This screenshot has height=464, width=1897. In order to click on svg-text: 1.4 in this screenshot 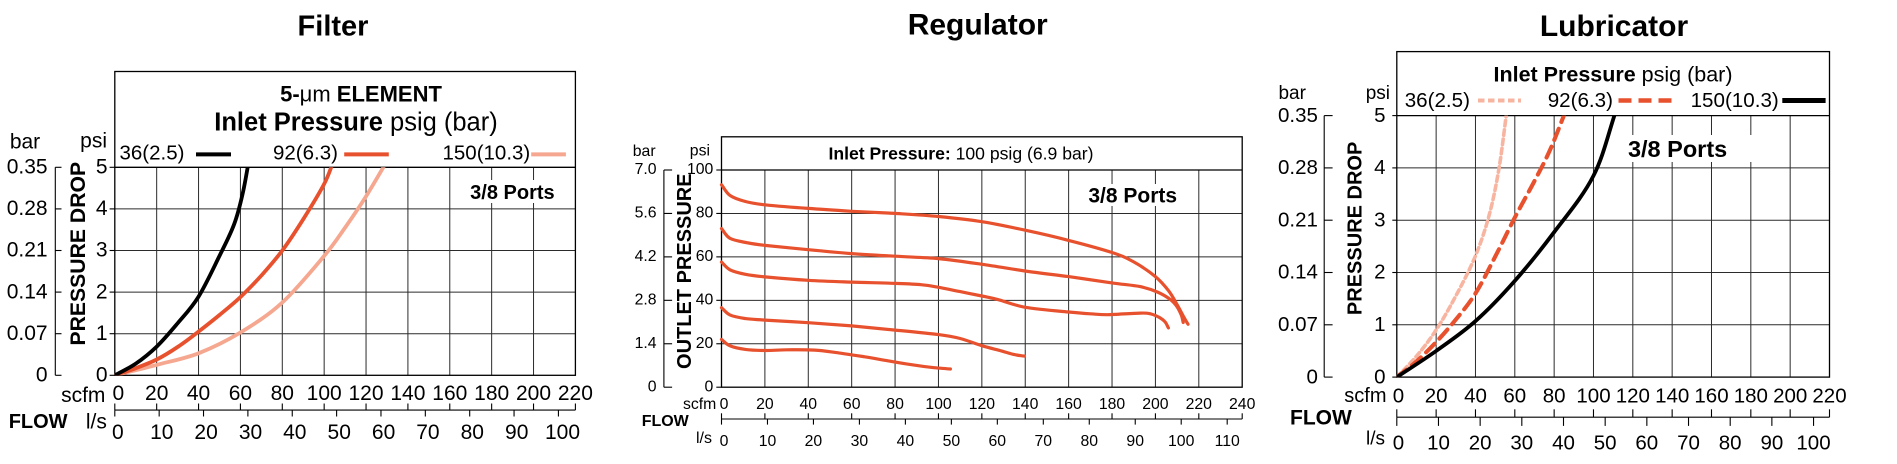, I will do `click(646, 343)`.